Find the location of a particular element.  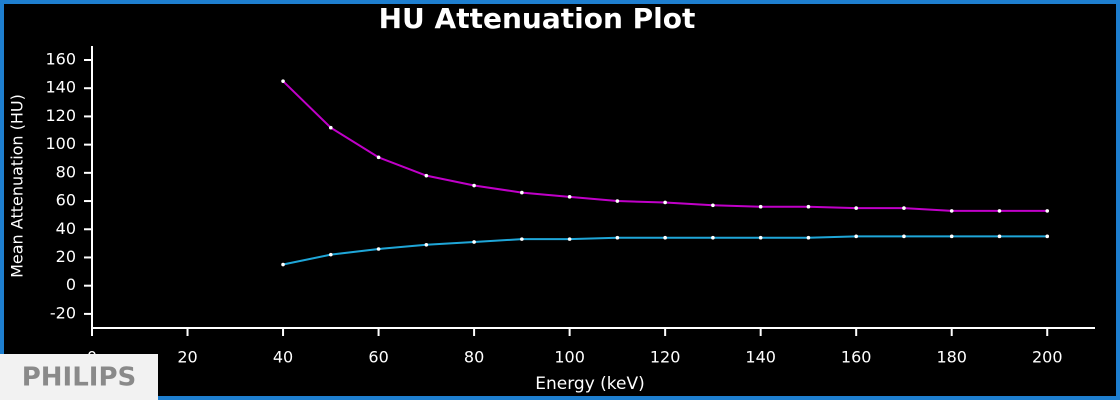

x-tick-label: 160 is located at coordinates (856, 357).